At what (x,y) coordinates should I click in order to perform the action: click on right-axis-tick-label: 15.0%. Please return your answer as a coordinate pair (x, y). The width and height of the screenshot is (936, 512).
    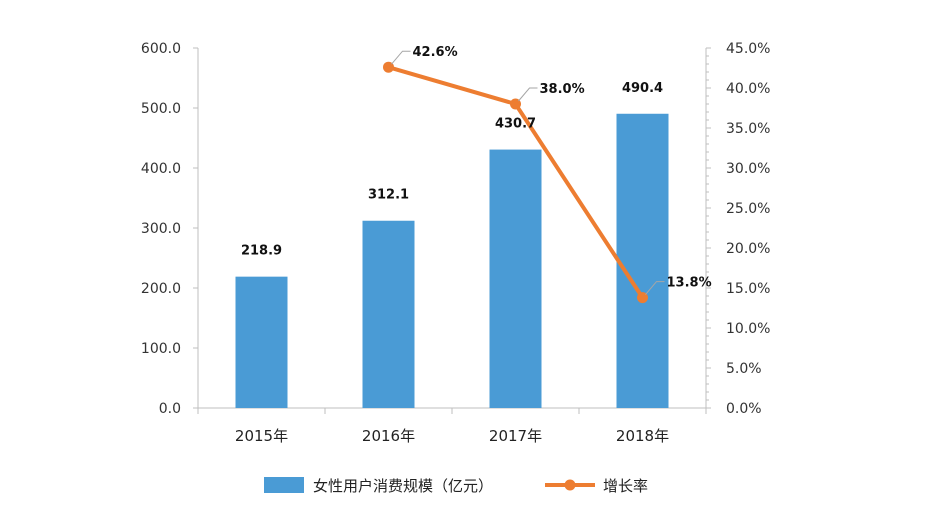
    Looking at the image, I should click on (748, 289).